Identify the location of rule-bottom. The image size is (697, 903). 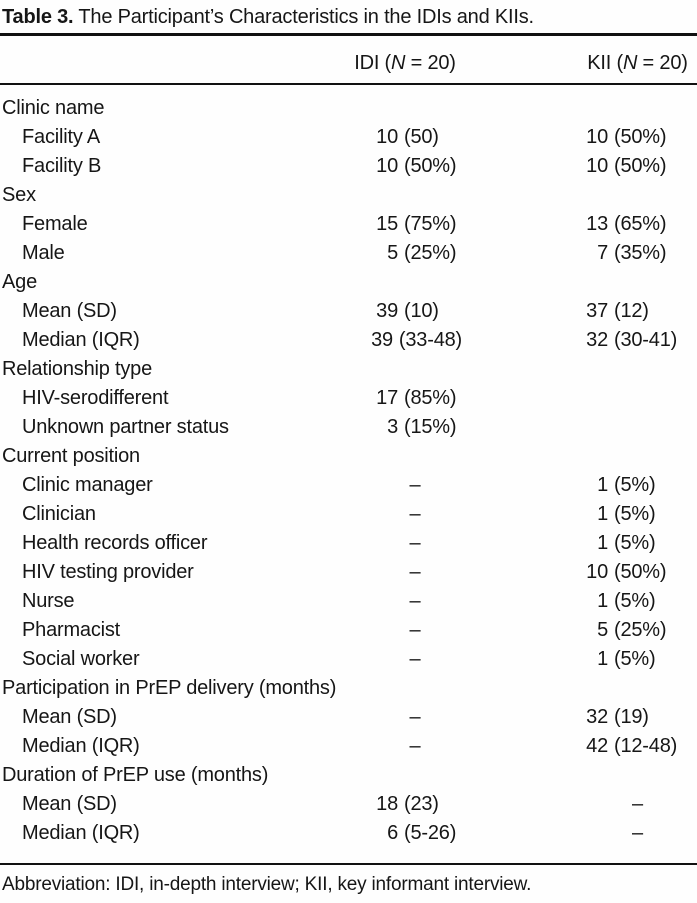
(348, 864).